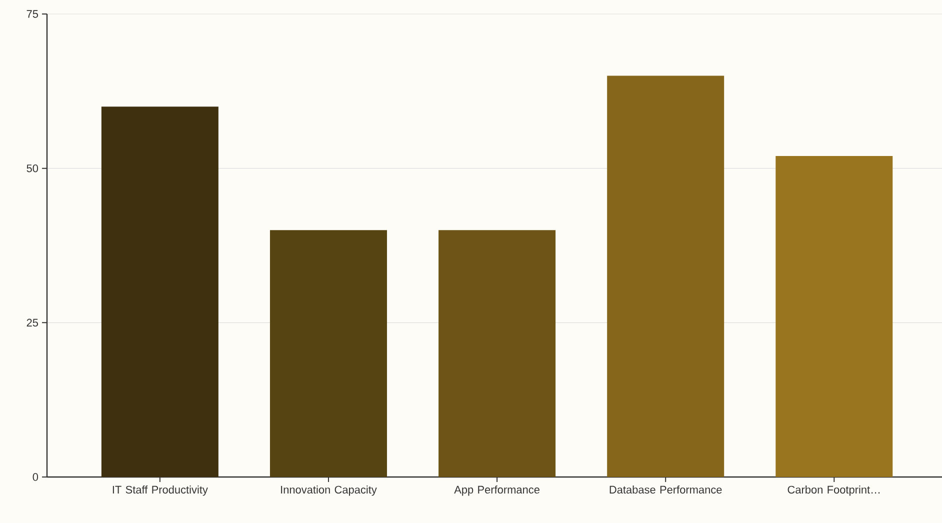  Describe the element at coordinates (160, 491) in the screenshot. I see `x-tick-label: IT Staff Productivity` at that location.